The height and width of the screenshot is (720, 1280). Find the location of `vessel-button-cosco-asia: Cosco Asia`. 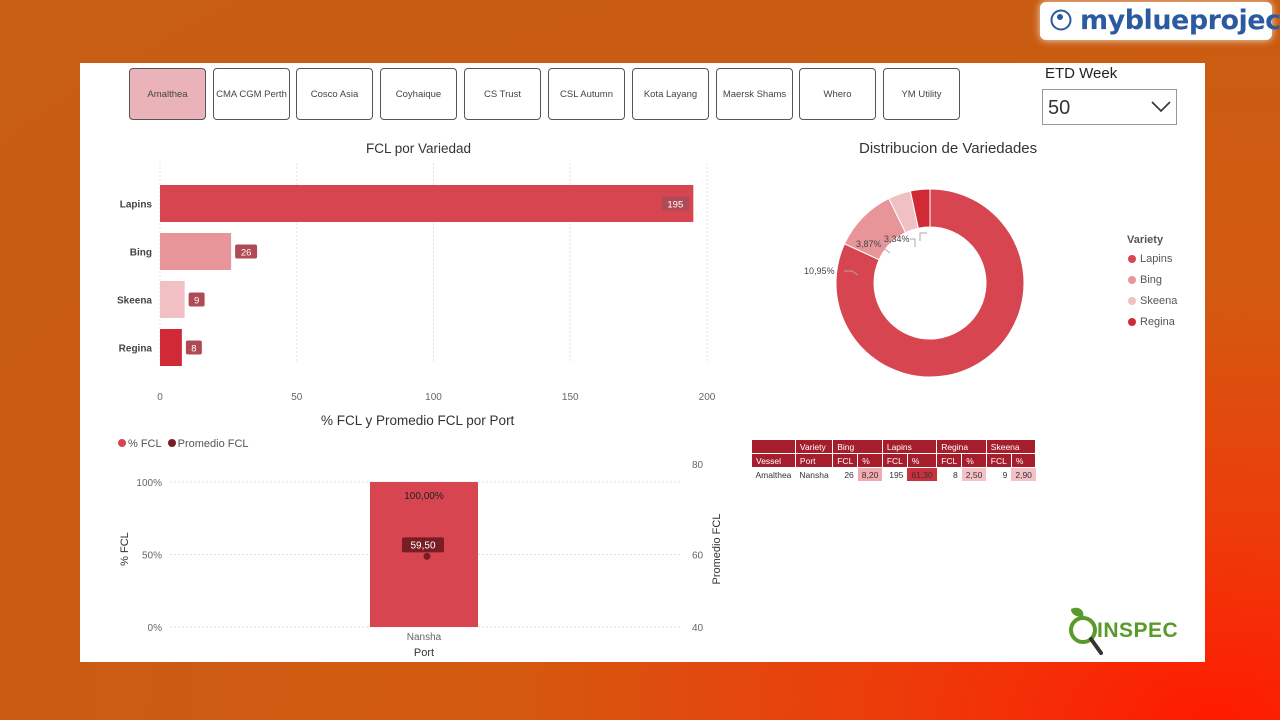

vessel-button-cosco-asia: Cosco Asia is located at coordinates (334, 94).